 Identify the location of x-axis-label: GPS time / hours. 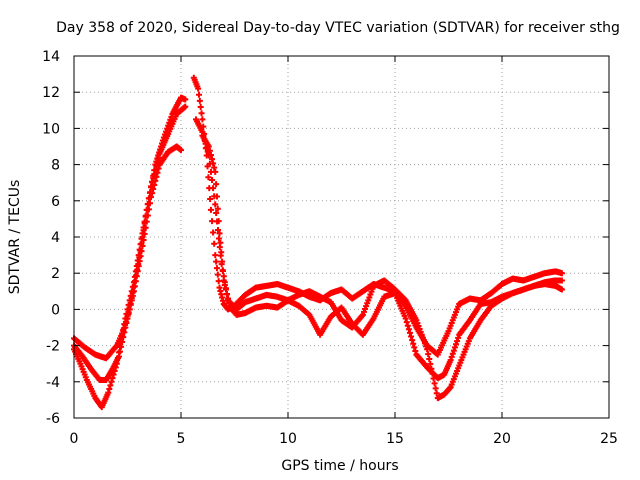
(339, 466).